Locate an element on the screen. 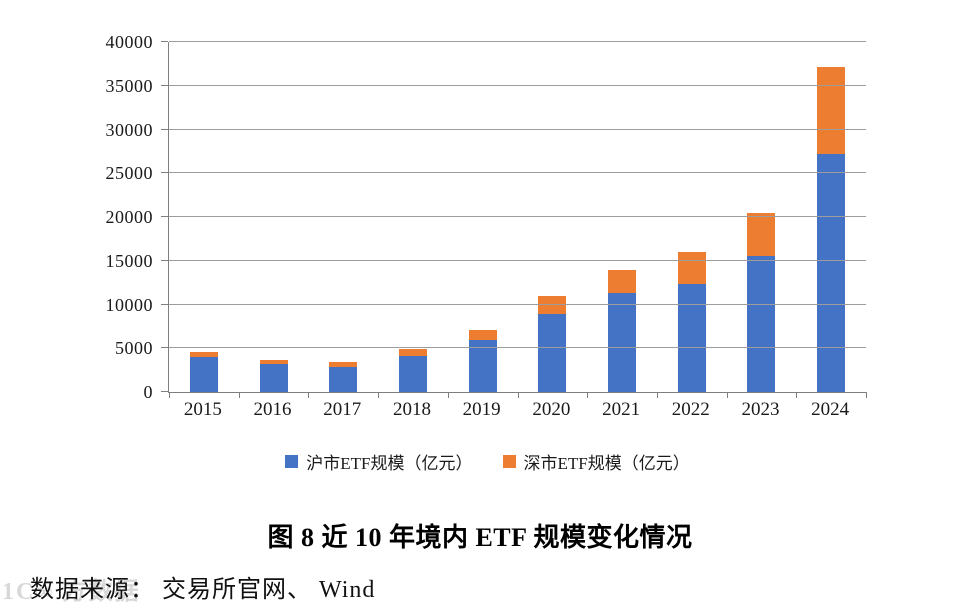  bar-stack-2015 is located at coordinates (203, 372).